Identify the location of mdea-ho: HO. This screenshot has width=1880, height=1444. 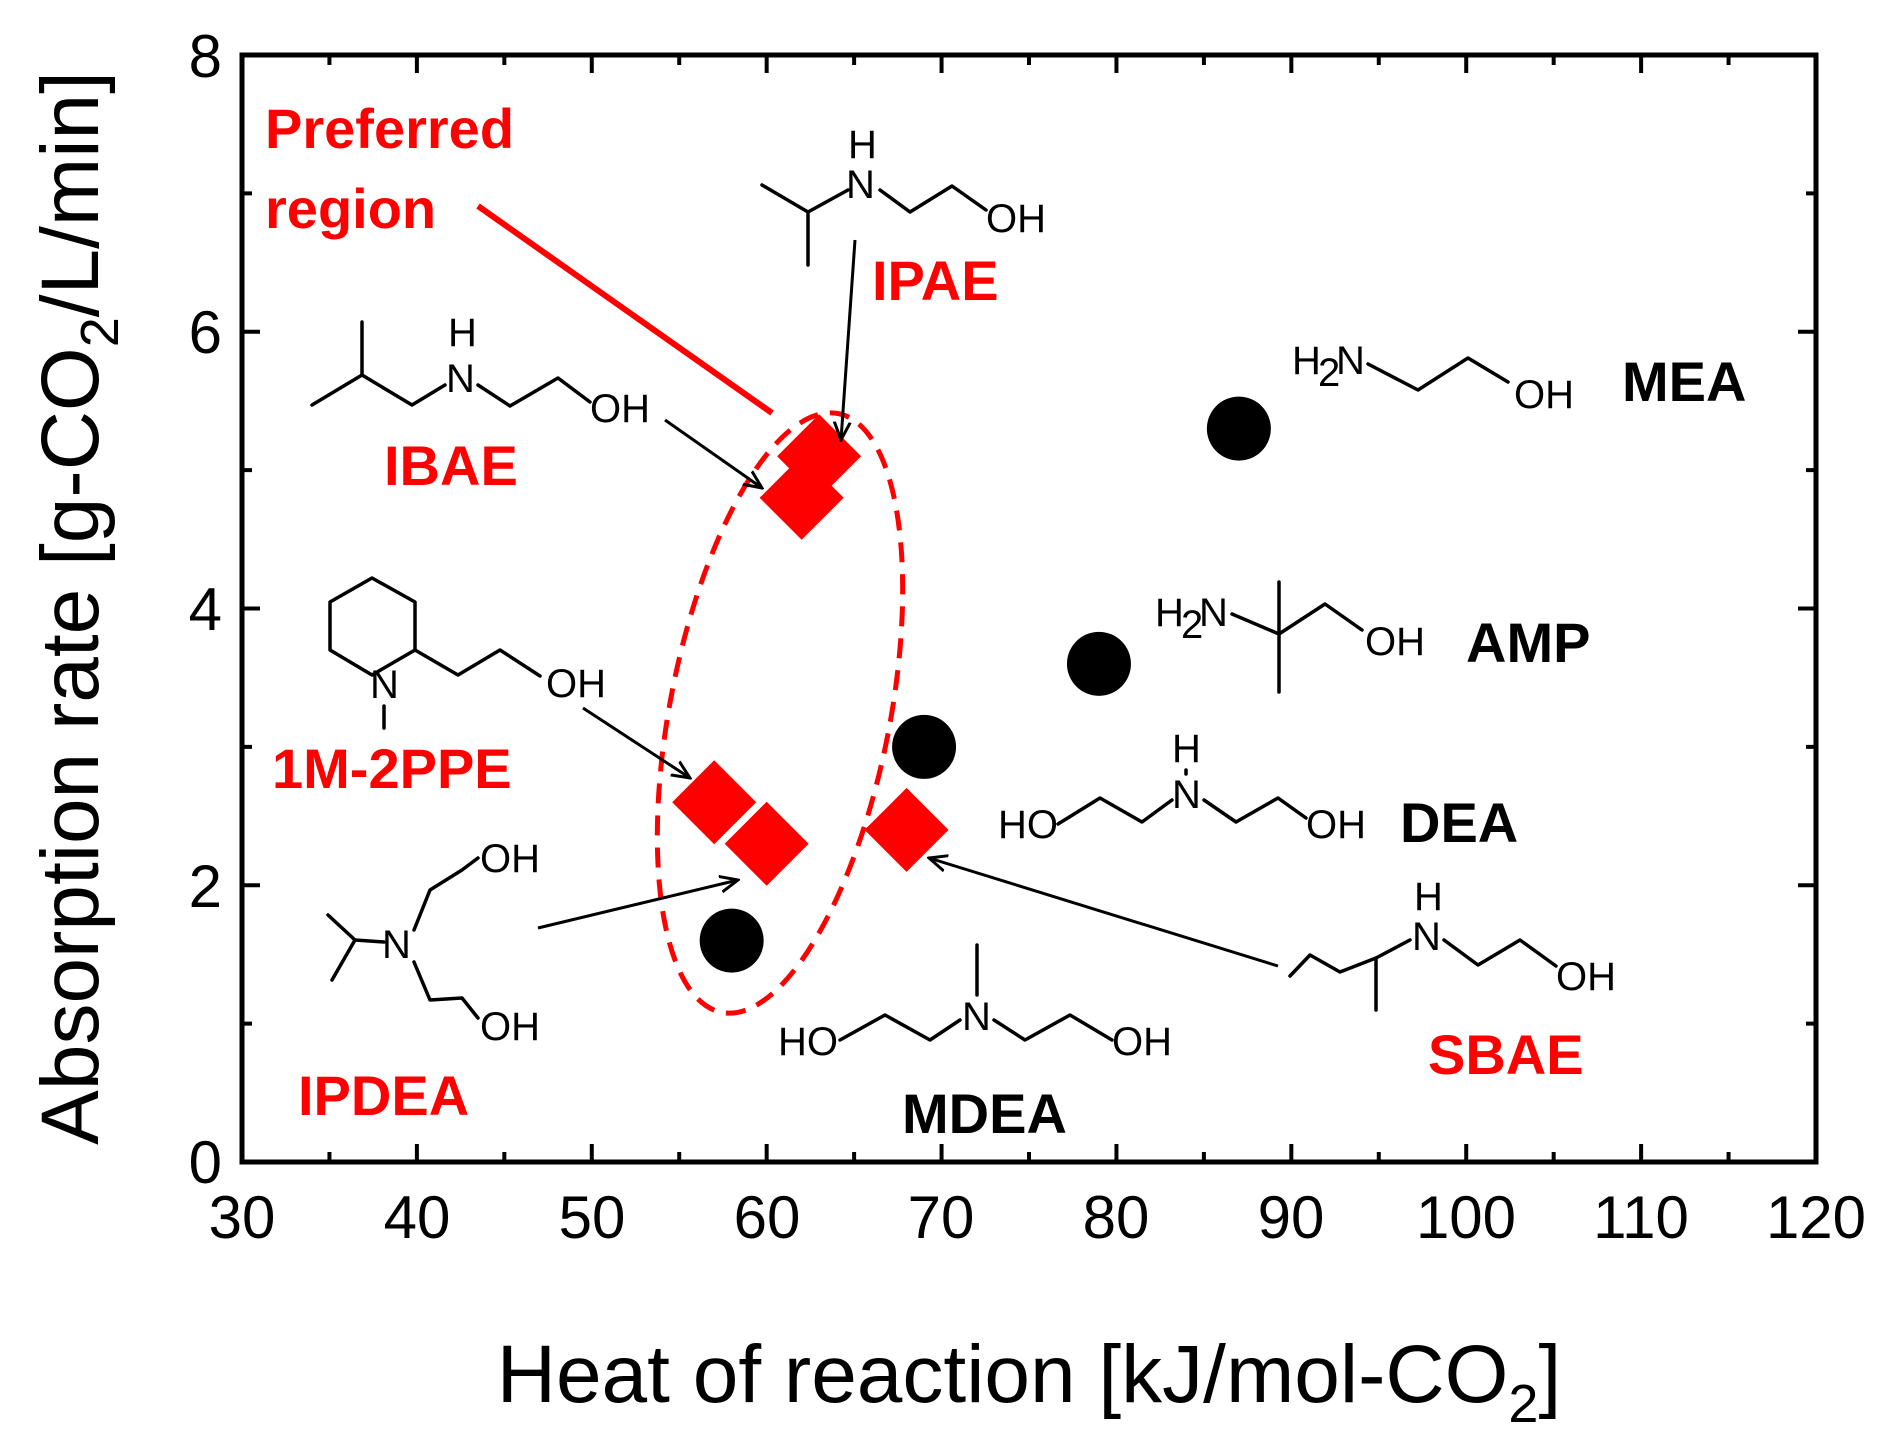
(808, 1042).